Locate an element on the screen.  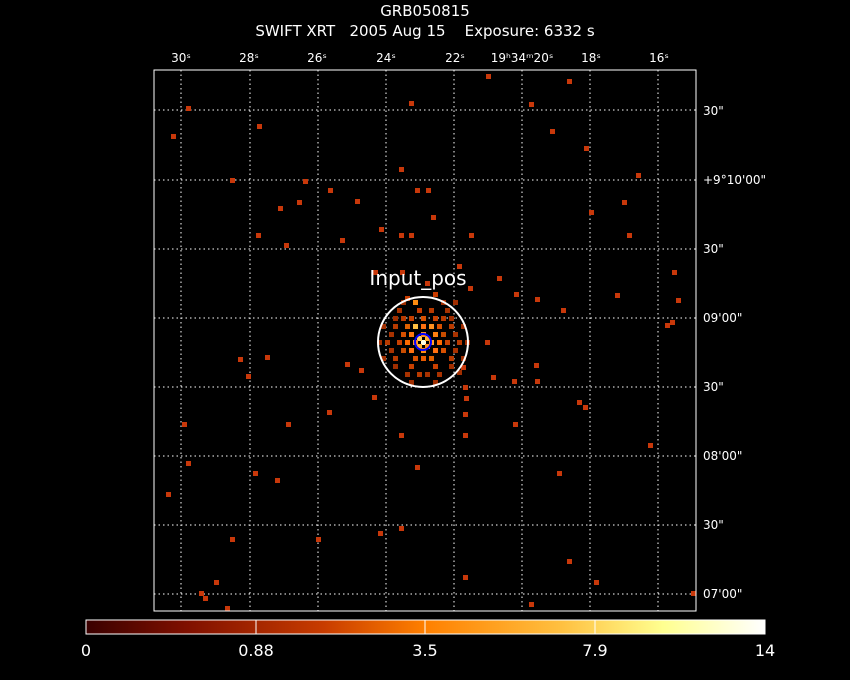
colorbar-label: 14 is located at coordinates (765, 650).